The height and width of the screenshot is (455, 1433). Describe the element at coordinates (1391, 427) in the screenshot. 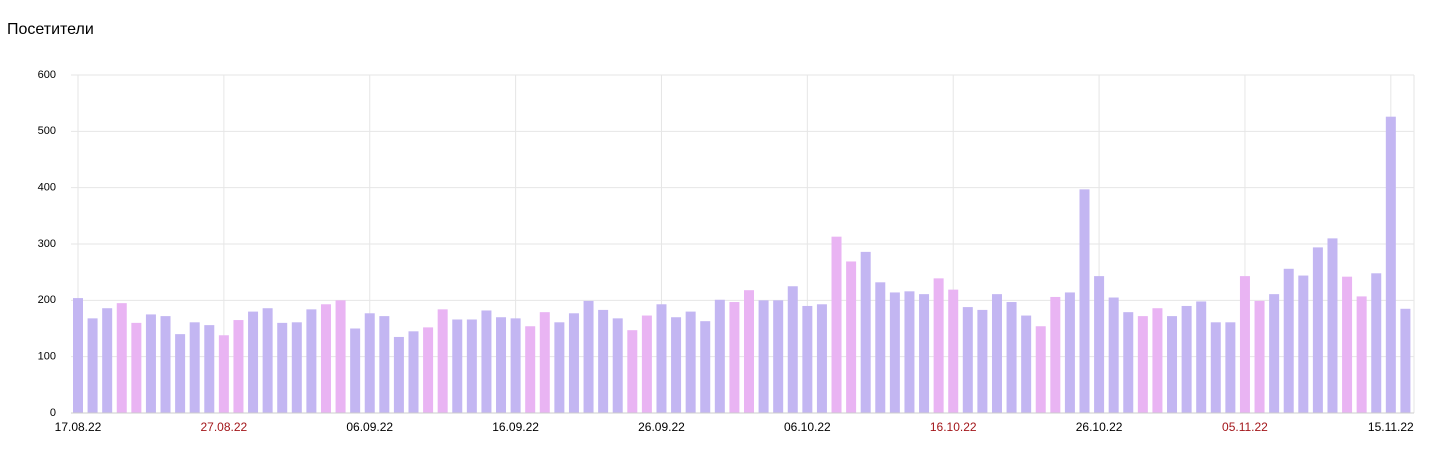

I see `x-tick-label: 15.11.22` at that location.